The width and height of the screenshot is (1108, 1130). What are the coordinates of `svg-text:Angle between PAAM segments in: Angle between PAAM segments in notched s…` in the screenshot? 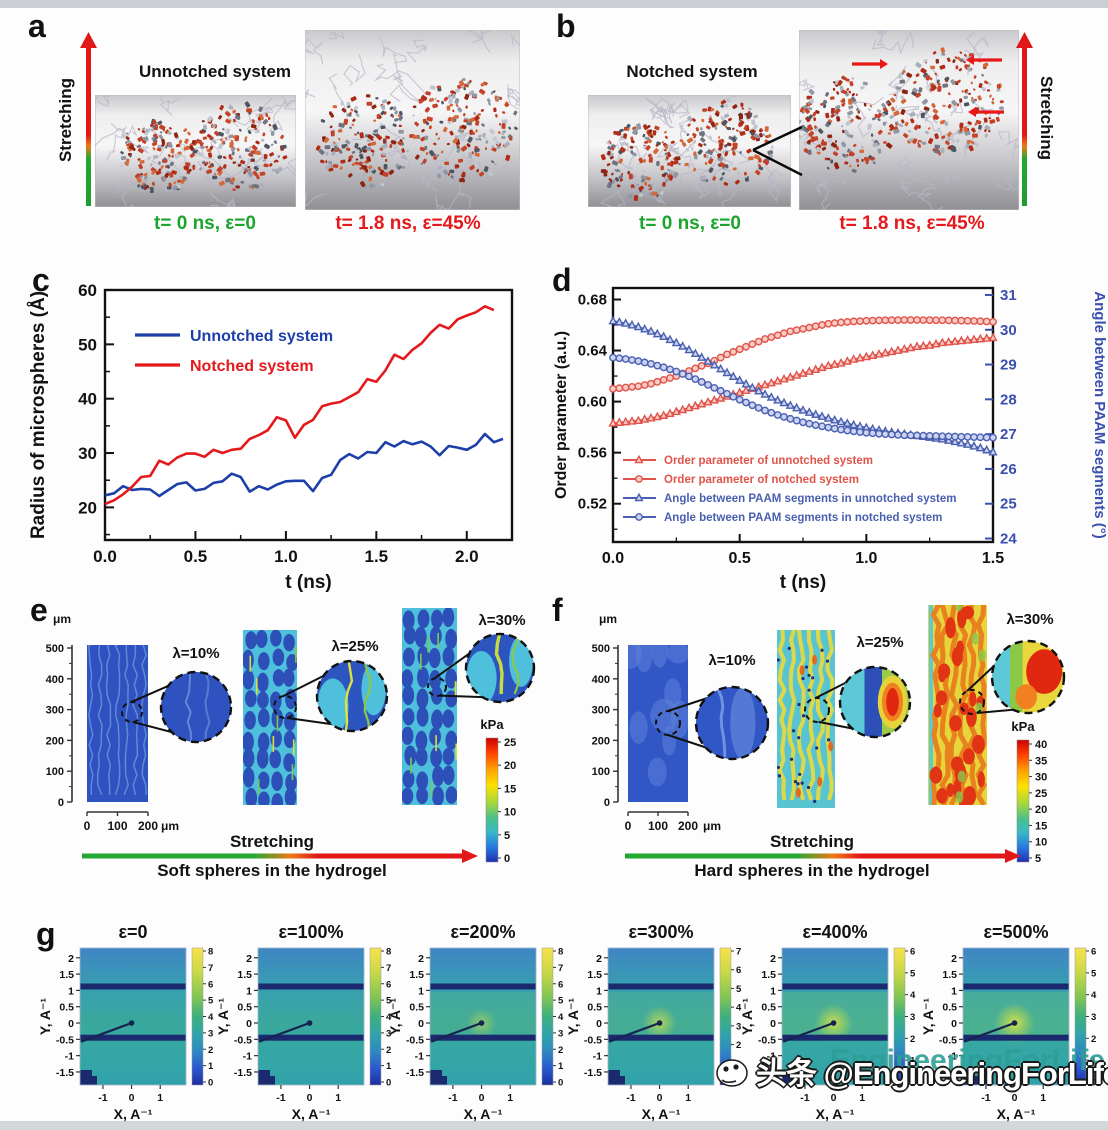 It's located at (803, 518).